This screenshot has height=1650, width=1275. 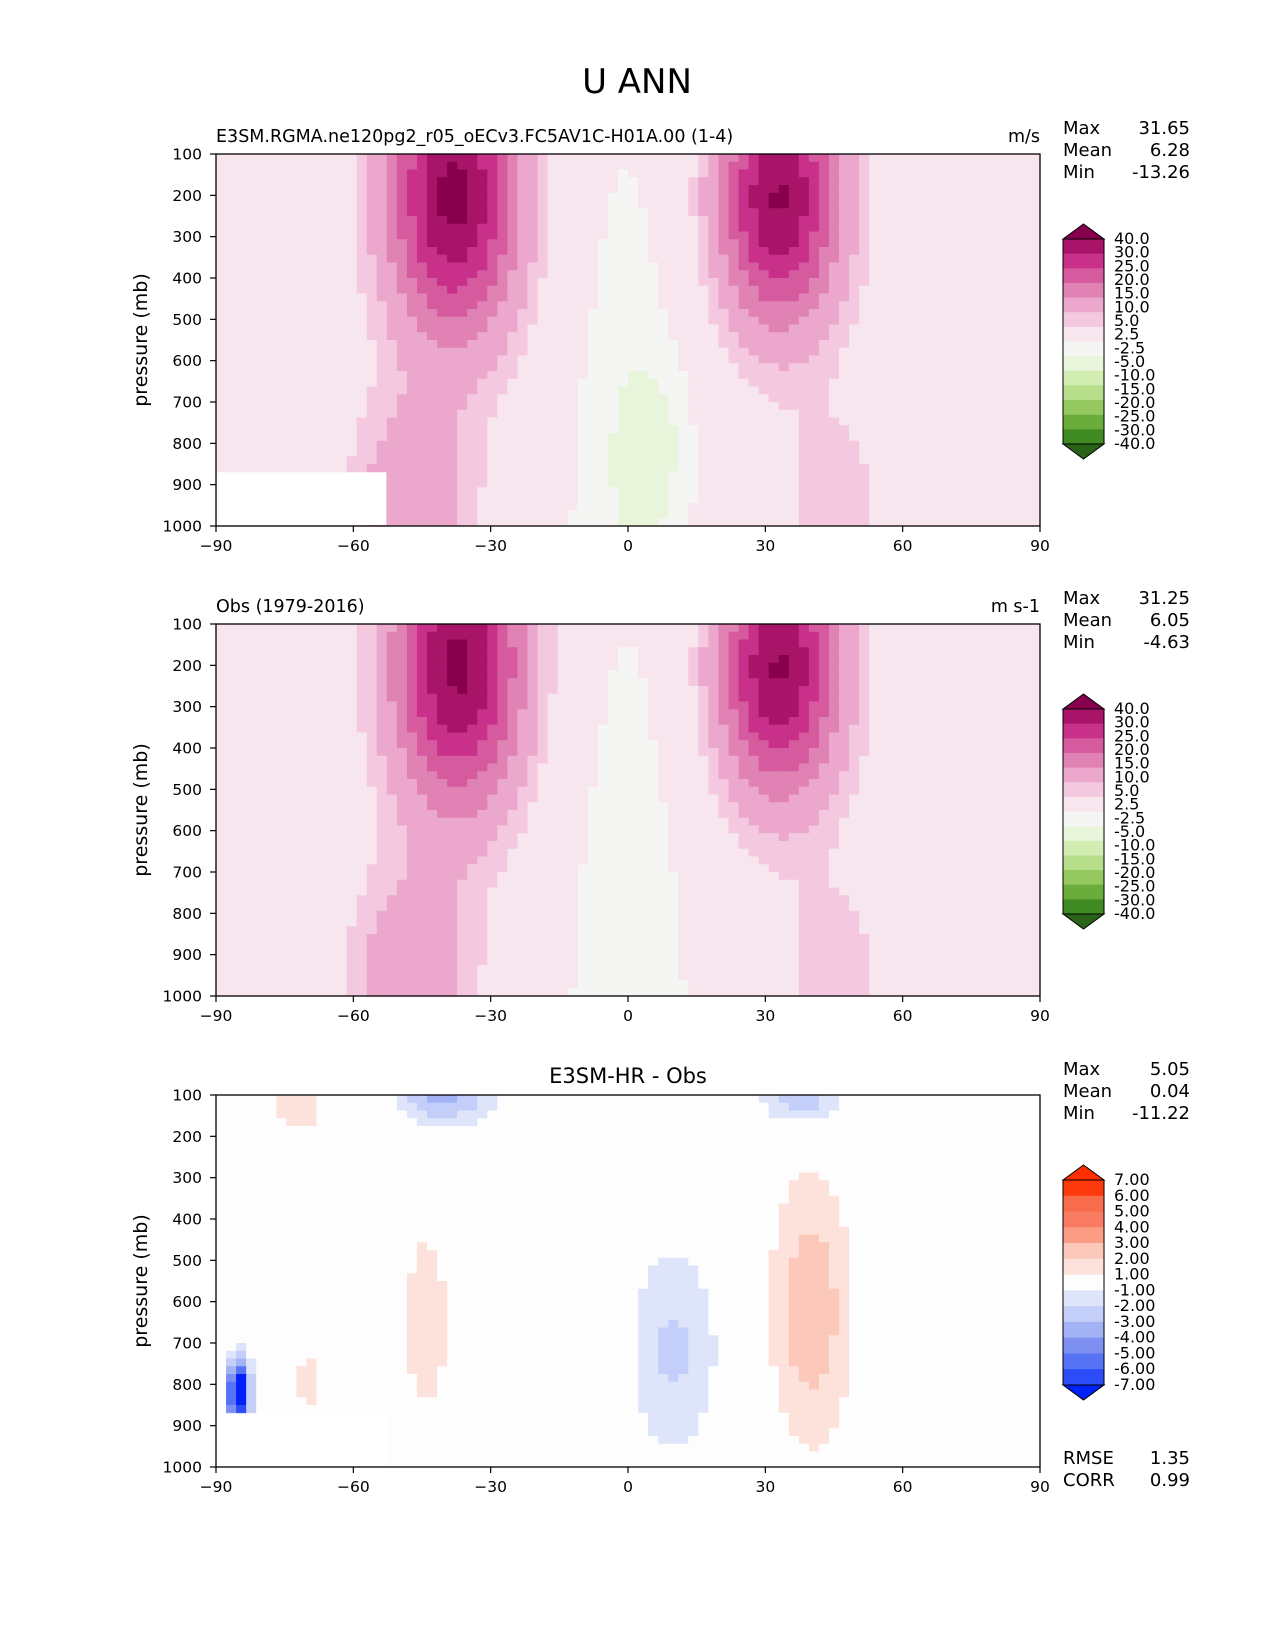 I want to click on colorbar-segment, so click(x=1083, y=349).